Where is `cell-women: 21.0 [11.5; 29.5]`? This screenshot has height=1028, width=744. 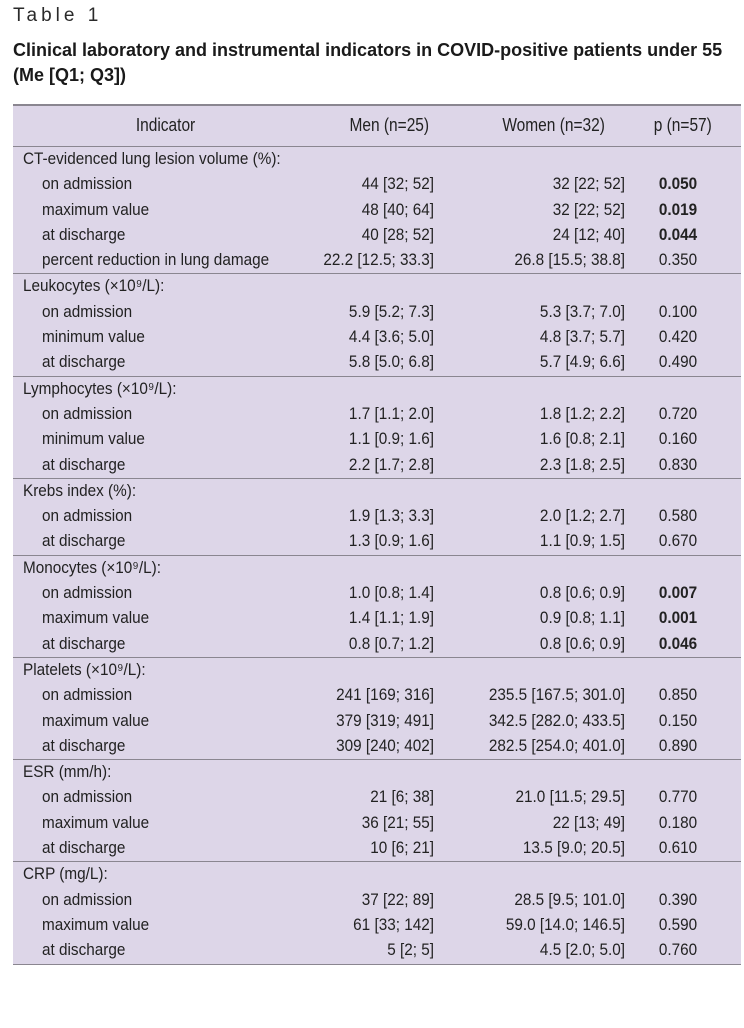 cell-women: 21.0 [11.5; 29.5] is located at coordinates (570, 797).